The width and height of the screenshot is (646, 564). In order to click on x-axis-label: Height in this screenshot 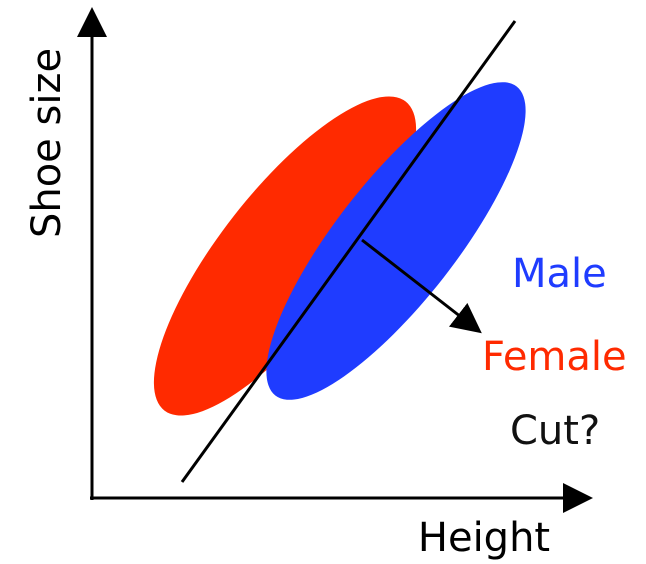, I will do `click(484, 538)`.